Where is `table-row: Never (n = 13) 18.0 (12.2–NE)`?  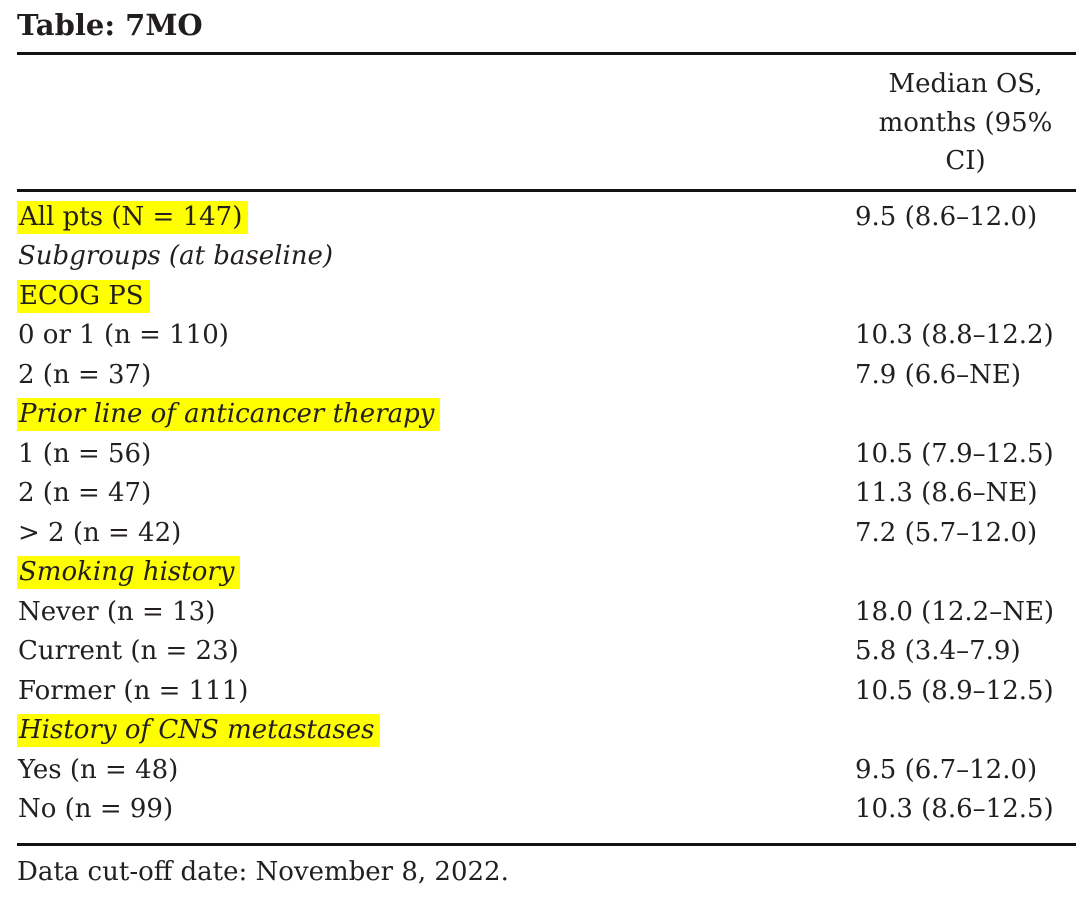
table-row: Never (n = 13) 18.0 (12.2–NE) is located at coordinates (546, 613).